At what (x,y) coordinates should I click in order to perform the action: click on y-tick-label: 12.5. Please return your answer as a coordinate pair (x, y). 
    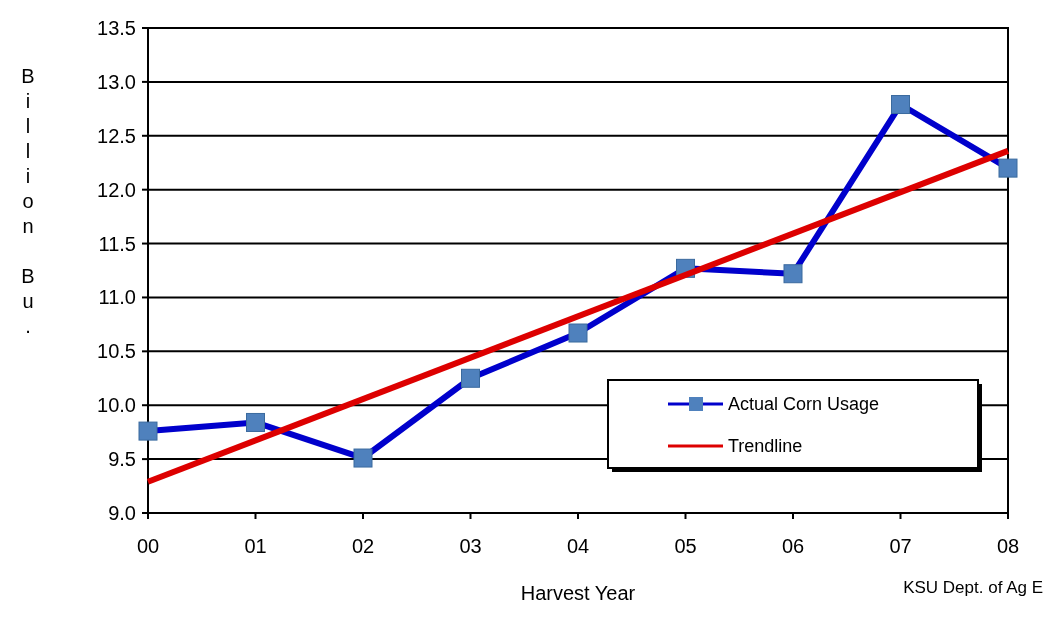
    Looking at the image, I should click on (116, 135).